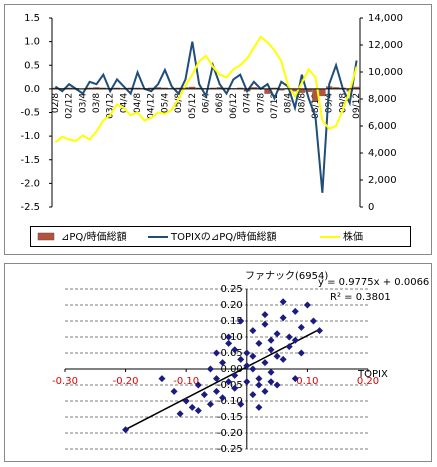  I want to click on y-tick-label: -1.5, so click(30, 160).